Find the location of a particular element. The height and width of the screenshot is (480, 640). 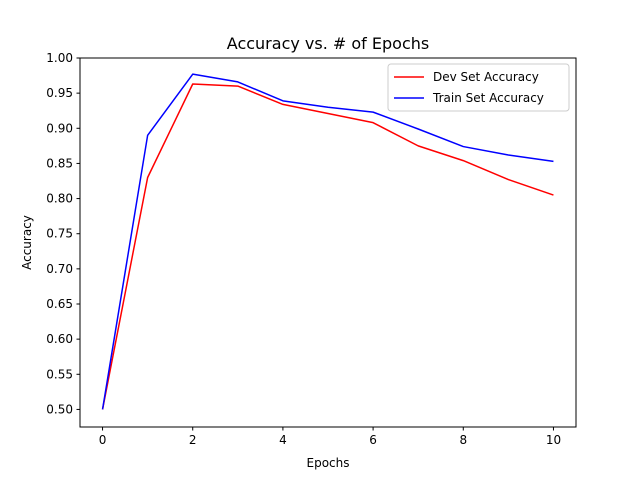

y-tick-label: 0.60 is located at coordinates (59, 339).